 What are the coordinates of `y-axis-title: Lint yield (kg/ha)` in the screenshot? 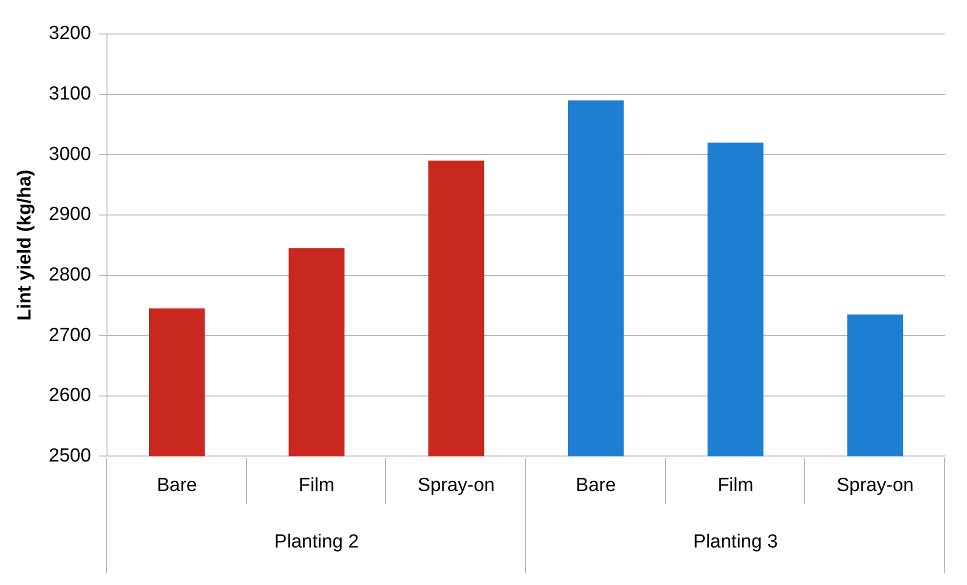 It's located at (25, 245).